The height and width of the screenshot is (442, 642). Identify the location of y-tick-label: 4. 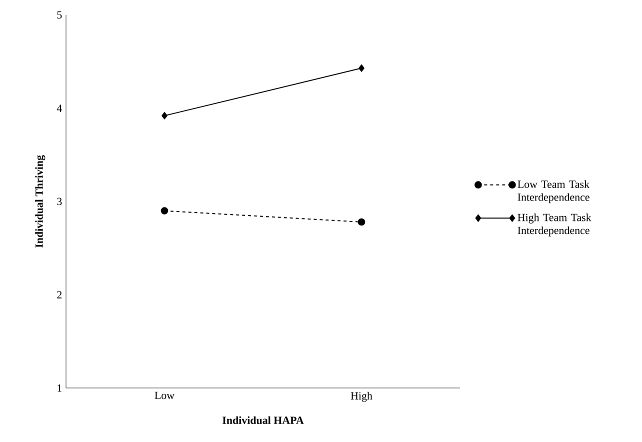
(59, 108).